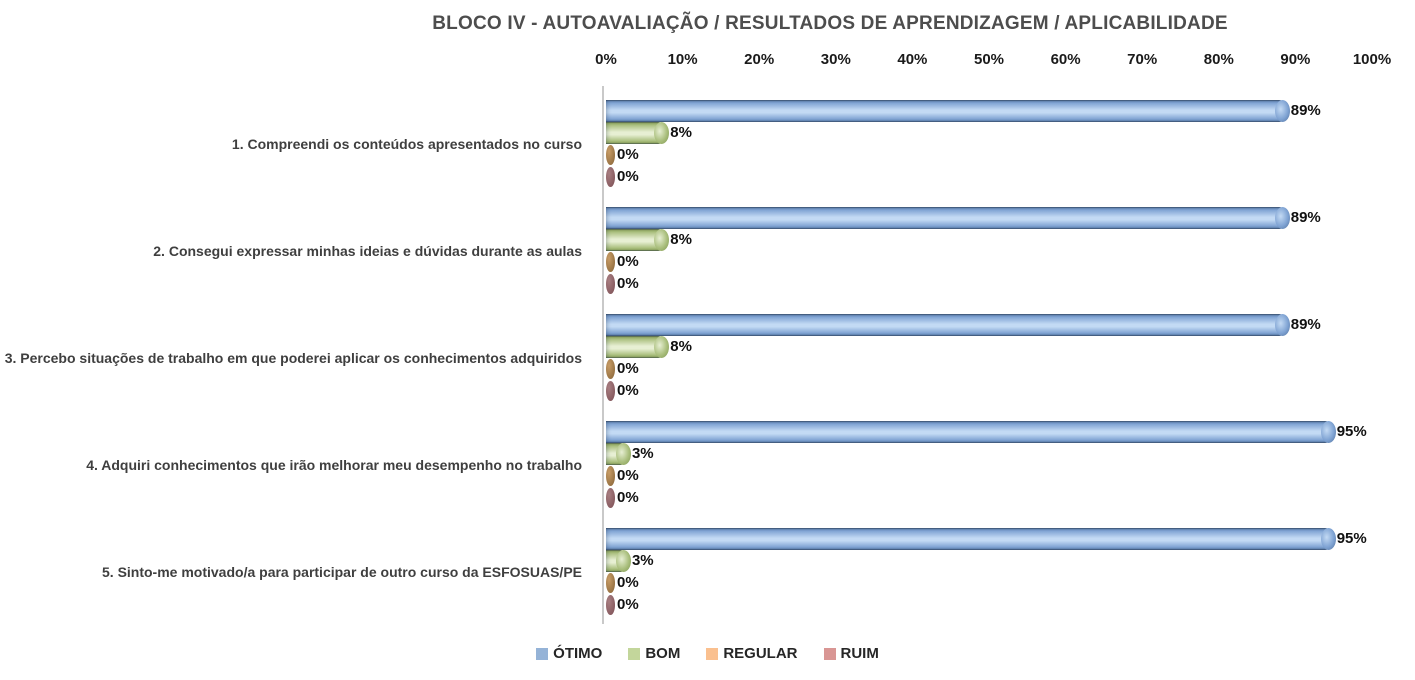 This screenshot has height=680, width=1415. I want to click on legend-swatch-otimo, so click(542, 653).